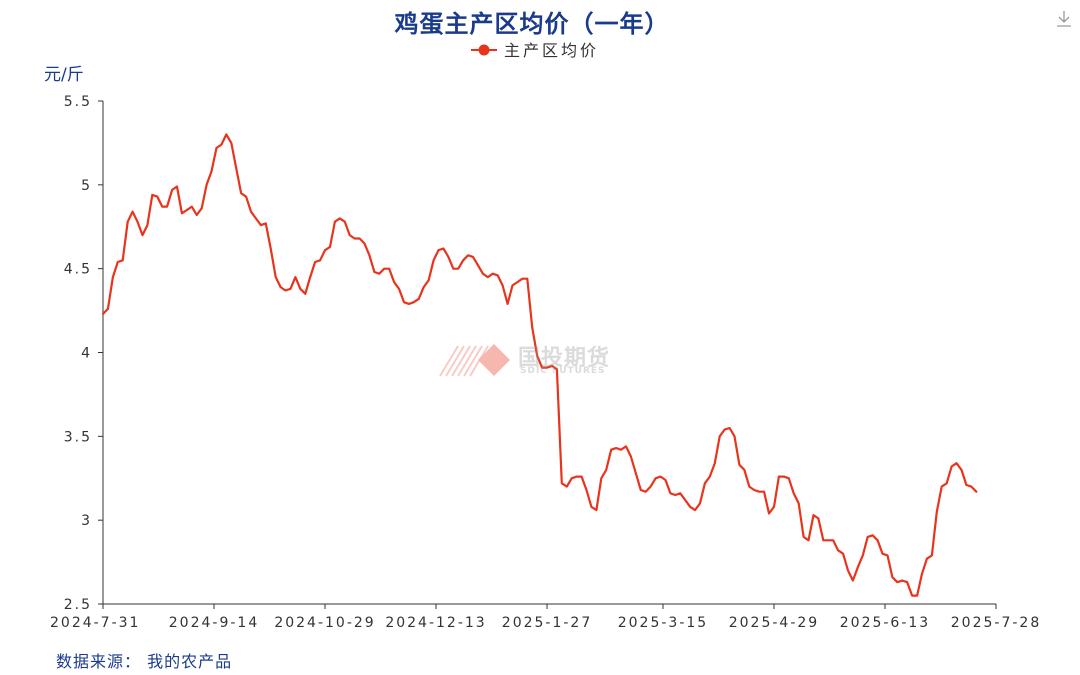  Describe the element at coordinates (86, 521) in the screenshot. I see `y-tick-label: 3` at that location.